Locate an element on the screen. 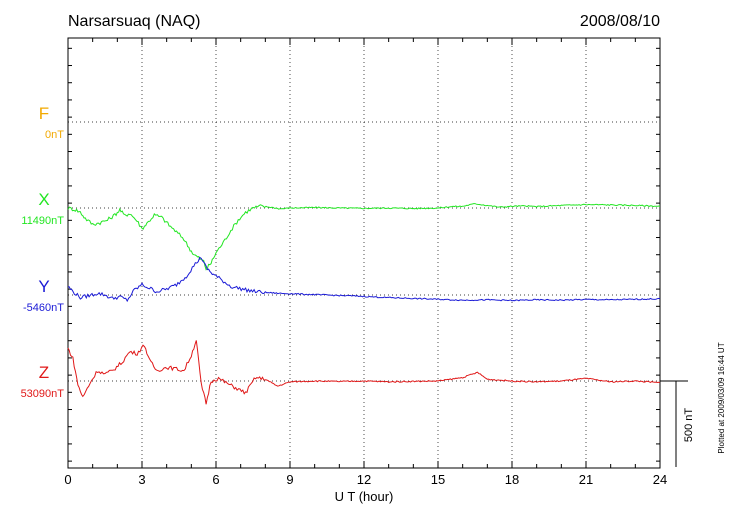 This screenshot has width=730, height=520. plotted-note: Plotted at 2009/03/09 16:44 UT is located at coordinates (721, 397).